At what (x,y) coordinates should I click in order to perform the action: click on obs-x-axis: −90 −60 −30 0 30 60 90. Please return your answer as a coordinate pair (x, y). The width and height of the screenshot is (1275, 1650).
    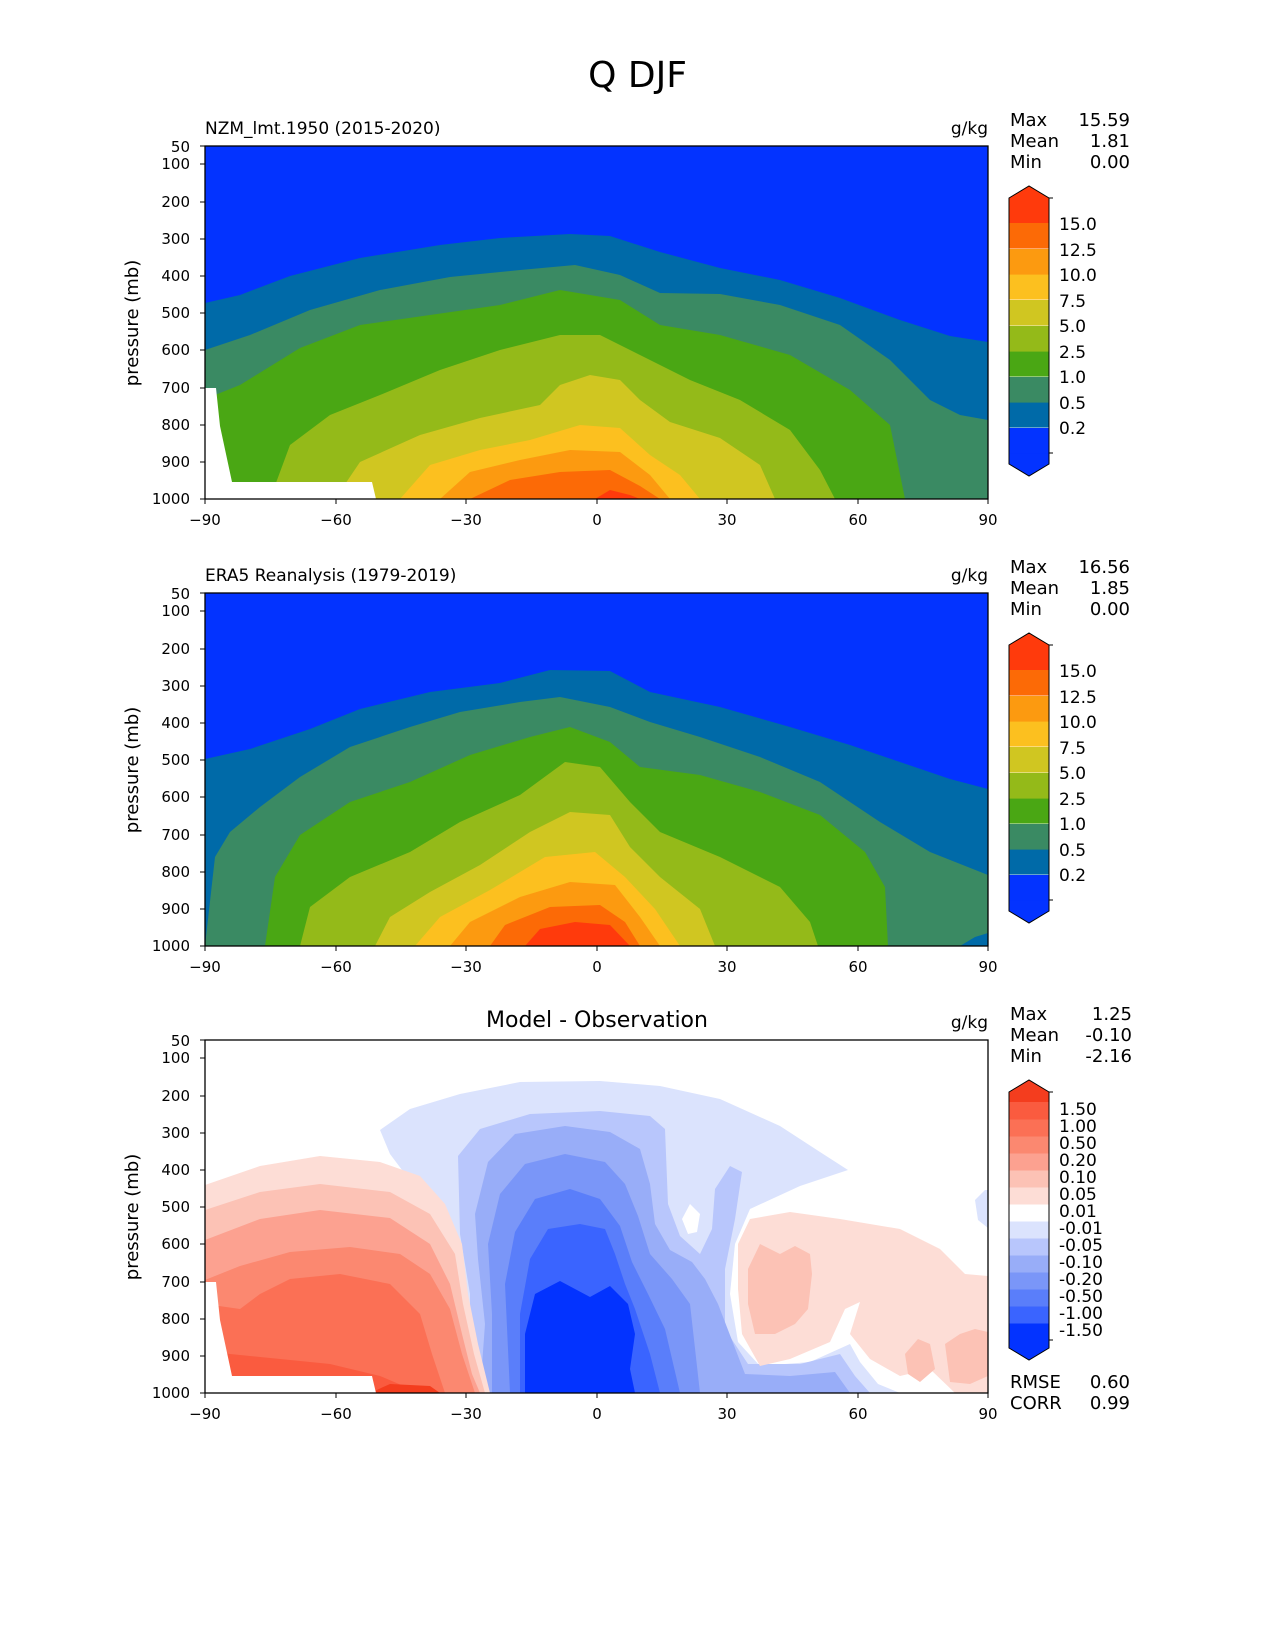
    Looking at the image, I should click on (593, 961).